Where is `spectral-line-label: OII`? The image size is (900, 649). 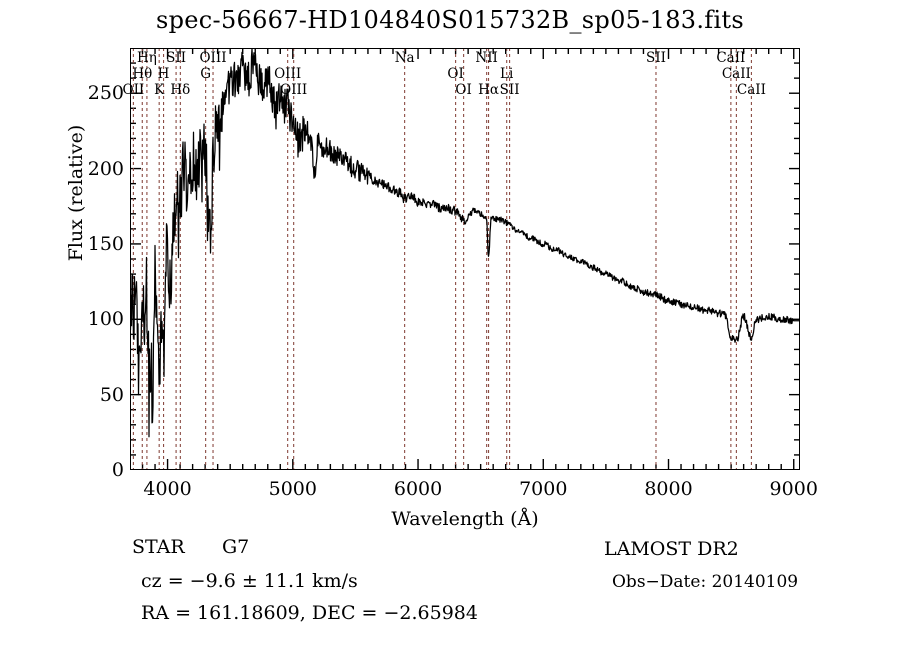
spectral-line-label: OII is located at coordinates (133, 90).